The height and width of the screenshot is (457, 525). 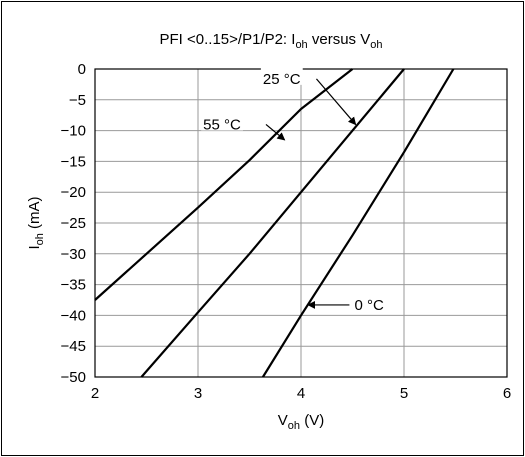 I want to click on annotation-label: 25 °C, so click(x=282, y=79).